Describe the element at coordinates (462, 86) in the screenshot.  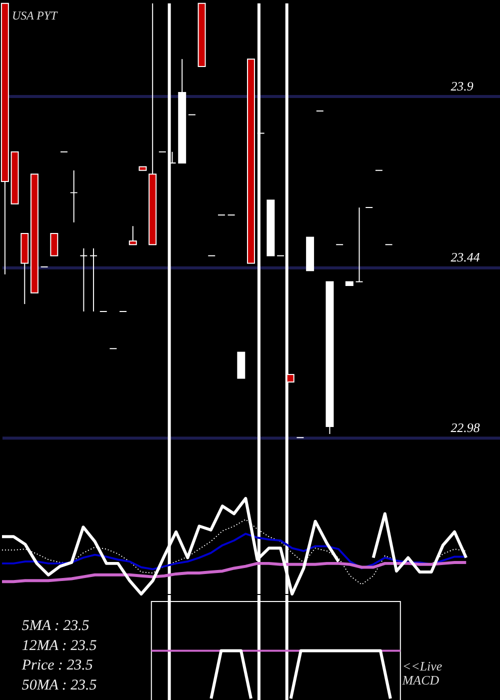
I see `y-tick-label: 23.9` at that location.